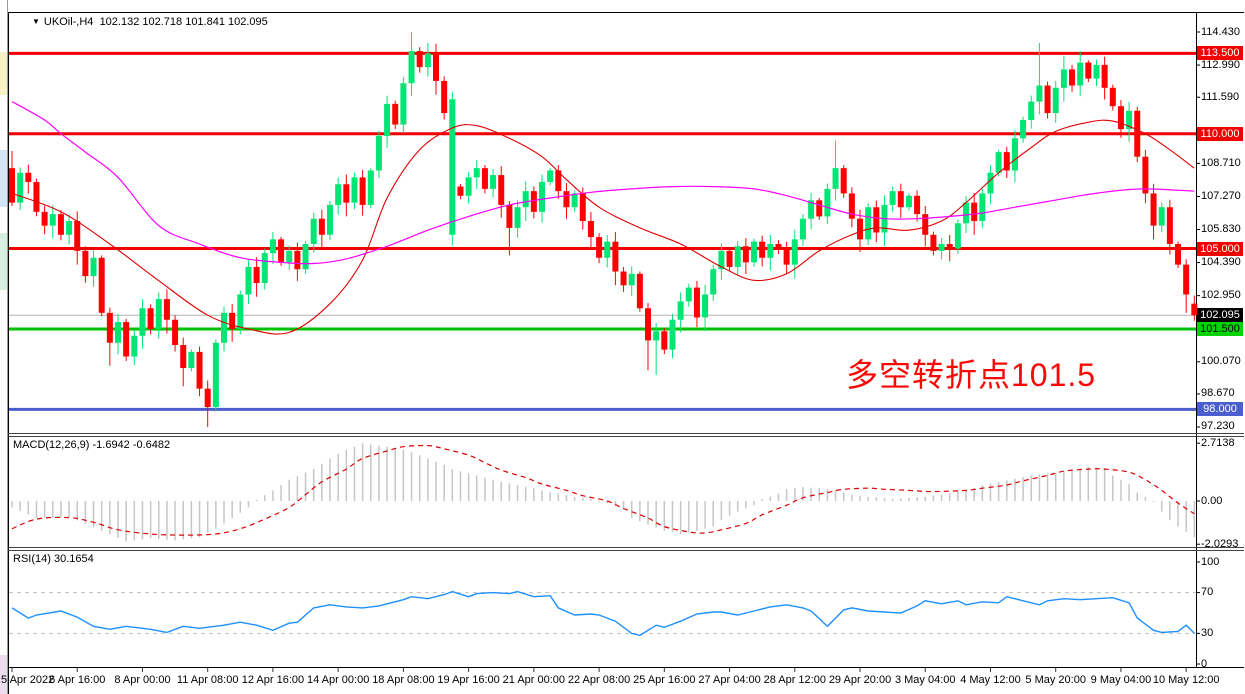 The height and width of the screenshot is (694, 1245). Describe the element at coordinates (925, 680) in the screenshot. I see `date-label: 3 May 04:00` at that location.